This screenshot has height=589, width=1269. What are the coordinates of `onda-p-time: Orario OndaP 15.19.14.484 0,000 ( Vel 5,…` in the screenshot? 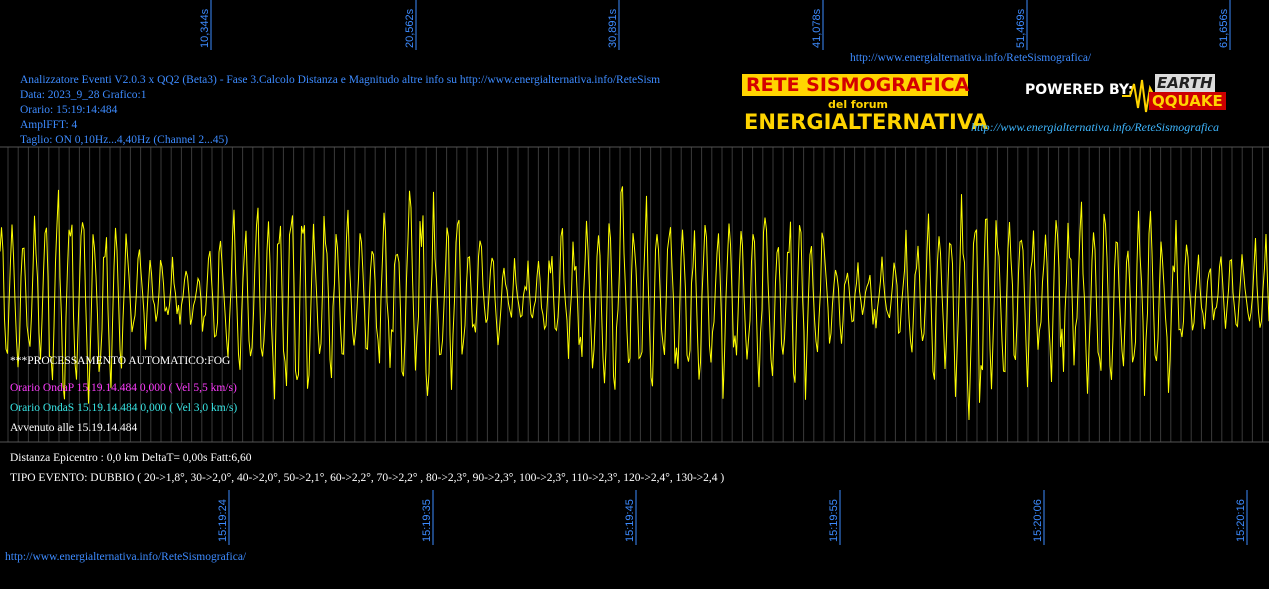 It's located at (123, 388).